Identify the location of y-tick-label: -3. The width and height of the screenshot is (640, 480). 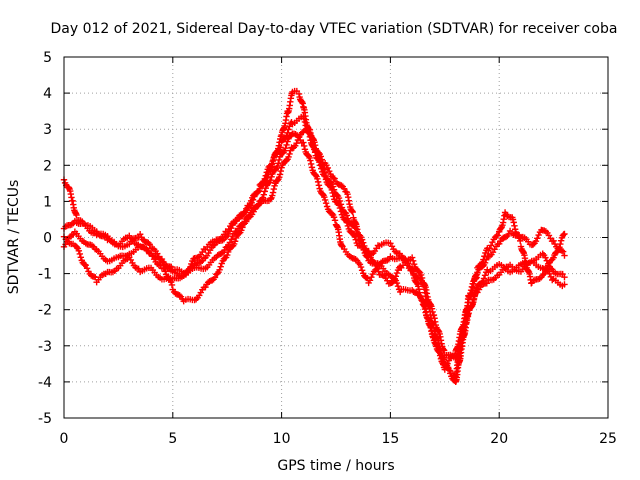
(45, 347).